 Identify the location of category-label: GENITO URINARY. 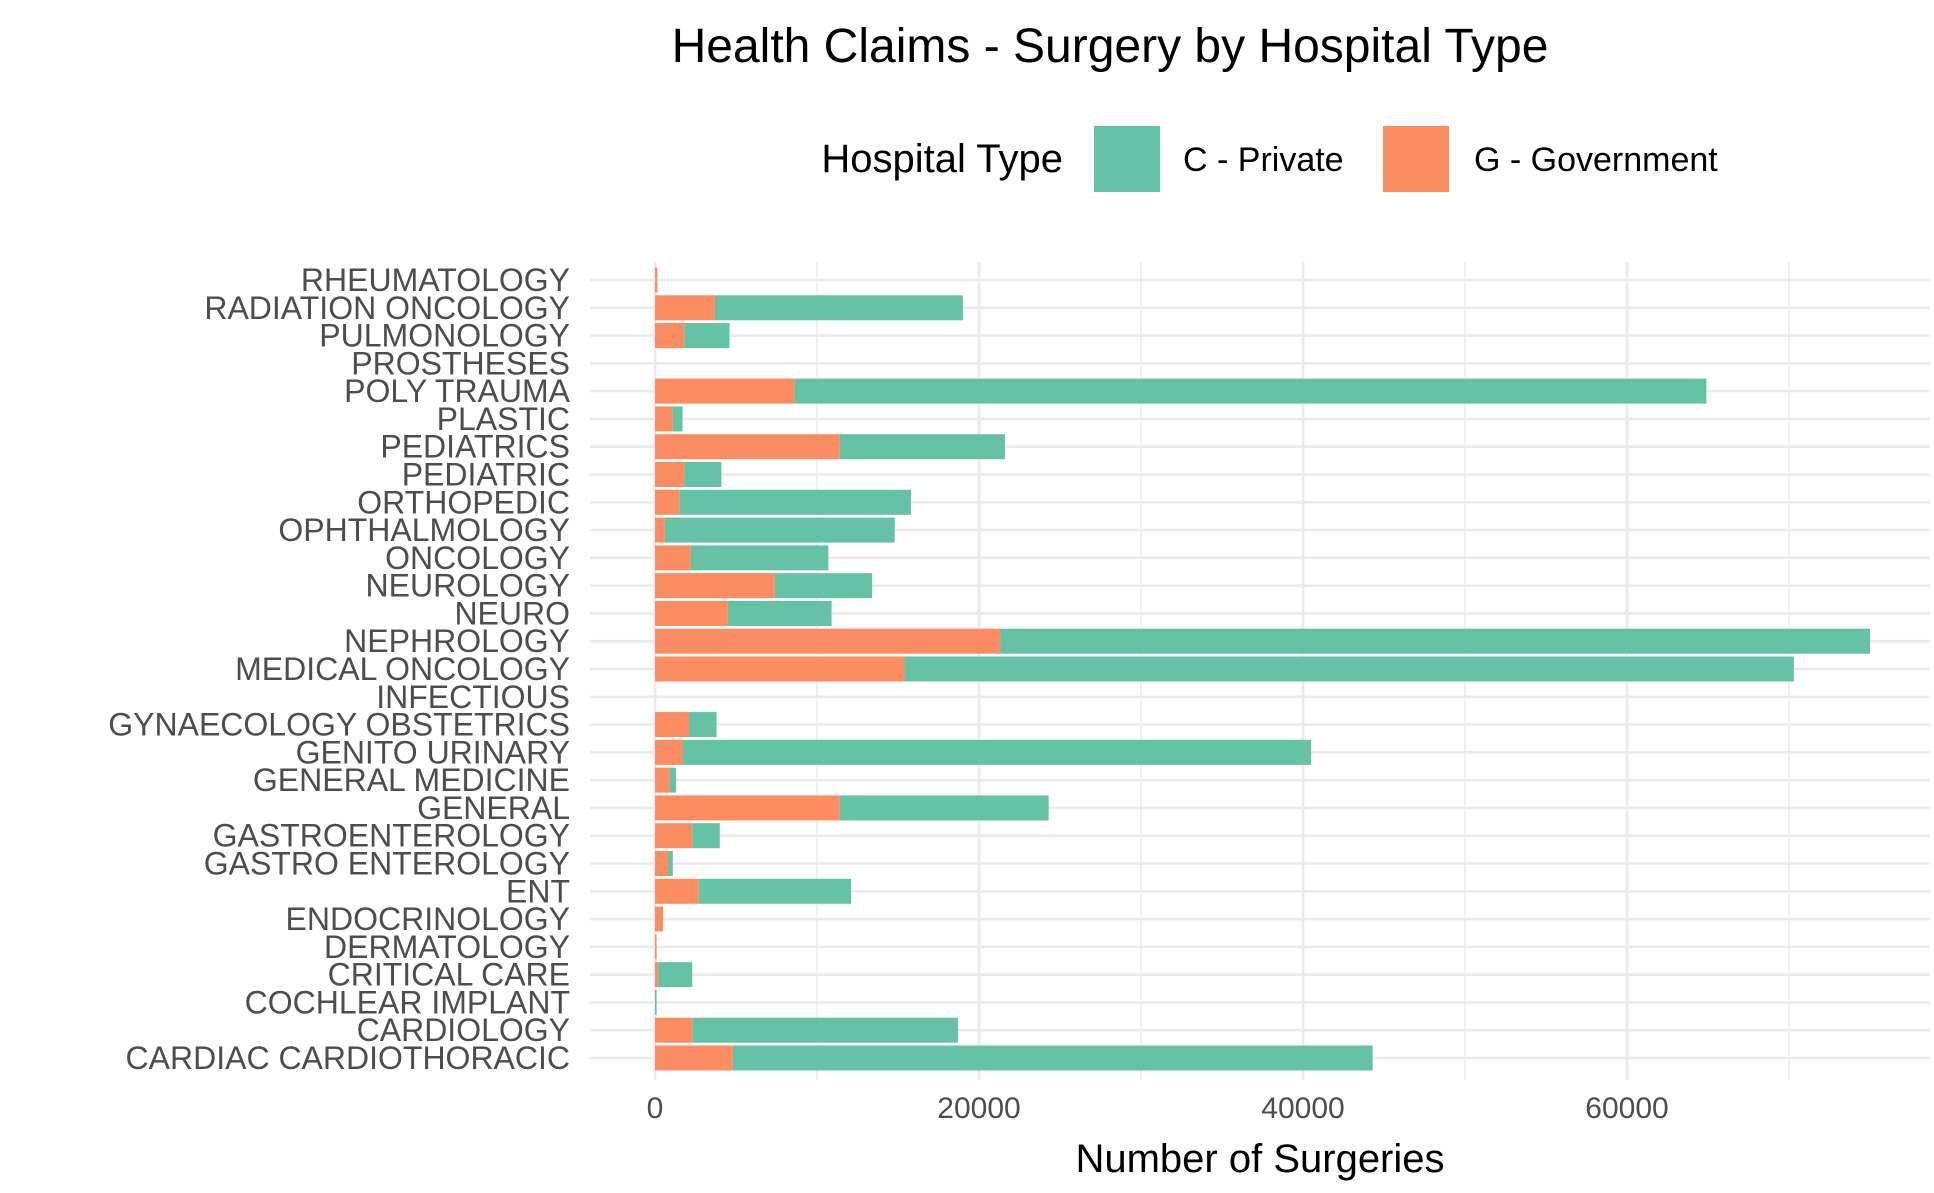
(433, 752).